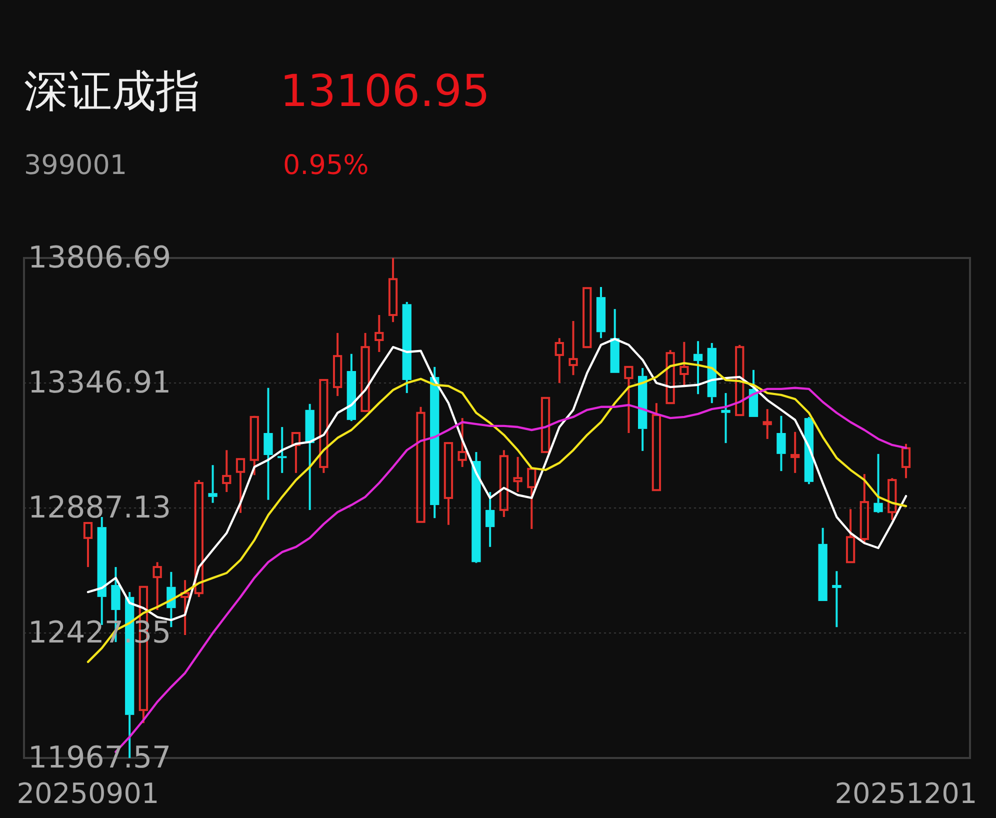 The width and height of the screenshot is (996, 818). I want to click on x-tick-label: 20250901, so click(88, 793).